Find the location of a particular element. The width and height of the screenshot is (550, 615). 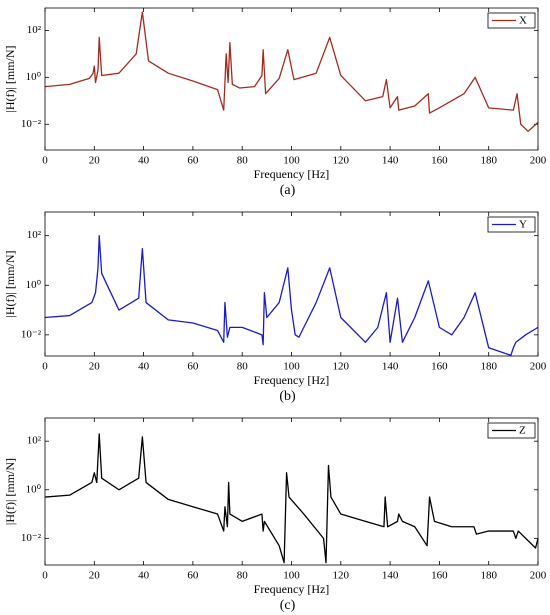

panel-caption: (a) is located at coordinates (288, 190).